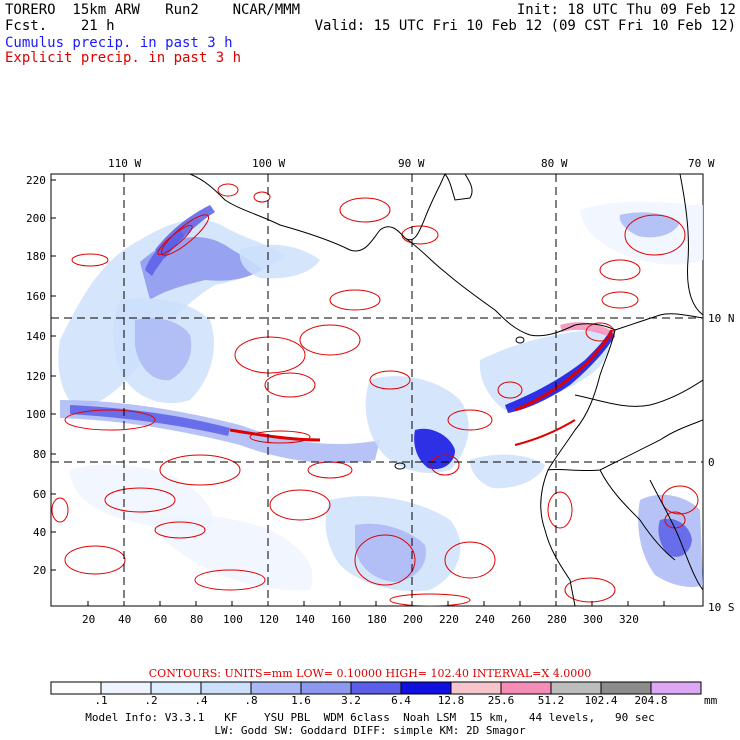  Describe the element at coordinates (301, 700) in the screenshot. I see `colorbar-label: 1.6` at that location.